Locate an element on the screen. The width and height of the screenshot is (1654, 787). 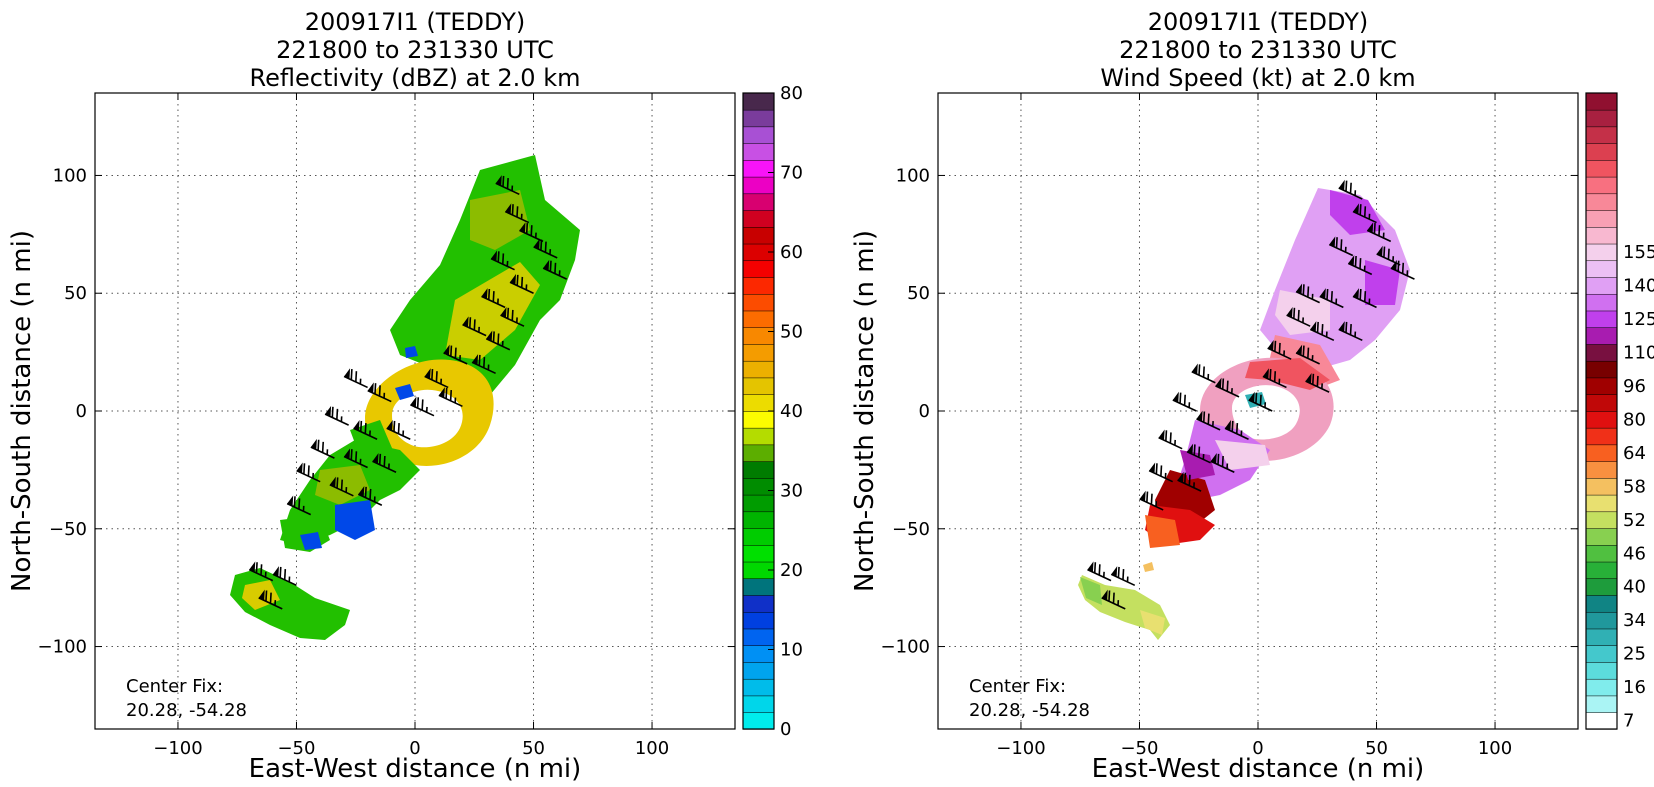
right-colorbar-tick-label: 34 is located at coordinates (1634, 620).